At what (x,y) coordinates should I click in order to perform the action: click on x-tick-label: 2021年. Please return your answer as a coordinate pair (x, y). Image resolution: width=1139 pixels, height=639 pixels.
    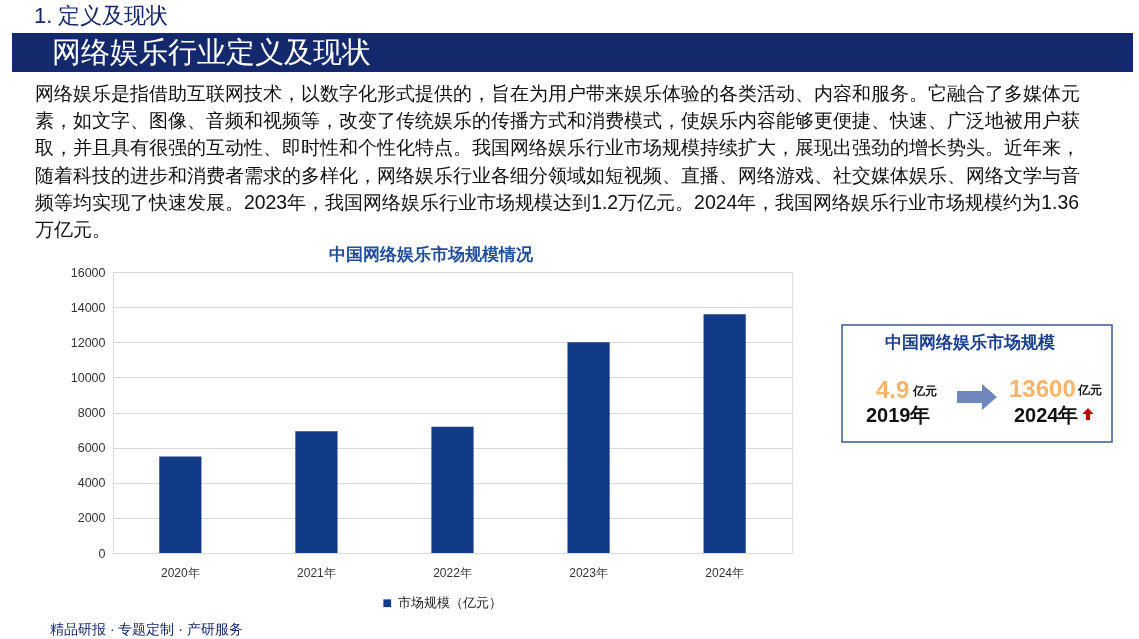
    Looking at the image, I should click on (316, 572).